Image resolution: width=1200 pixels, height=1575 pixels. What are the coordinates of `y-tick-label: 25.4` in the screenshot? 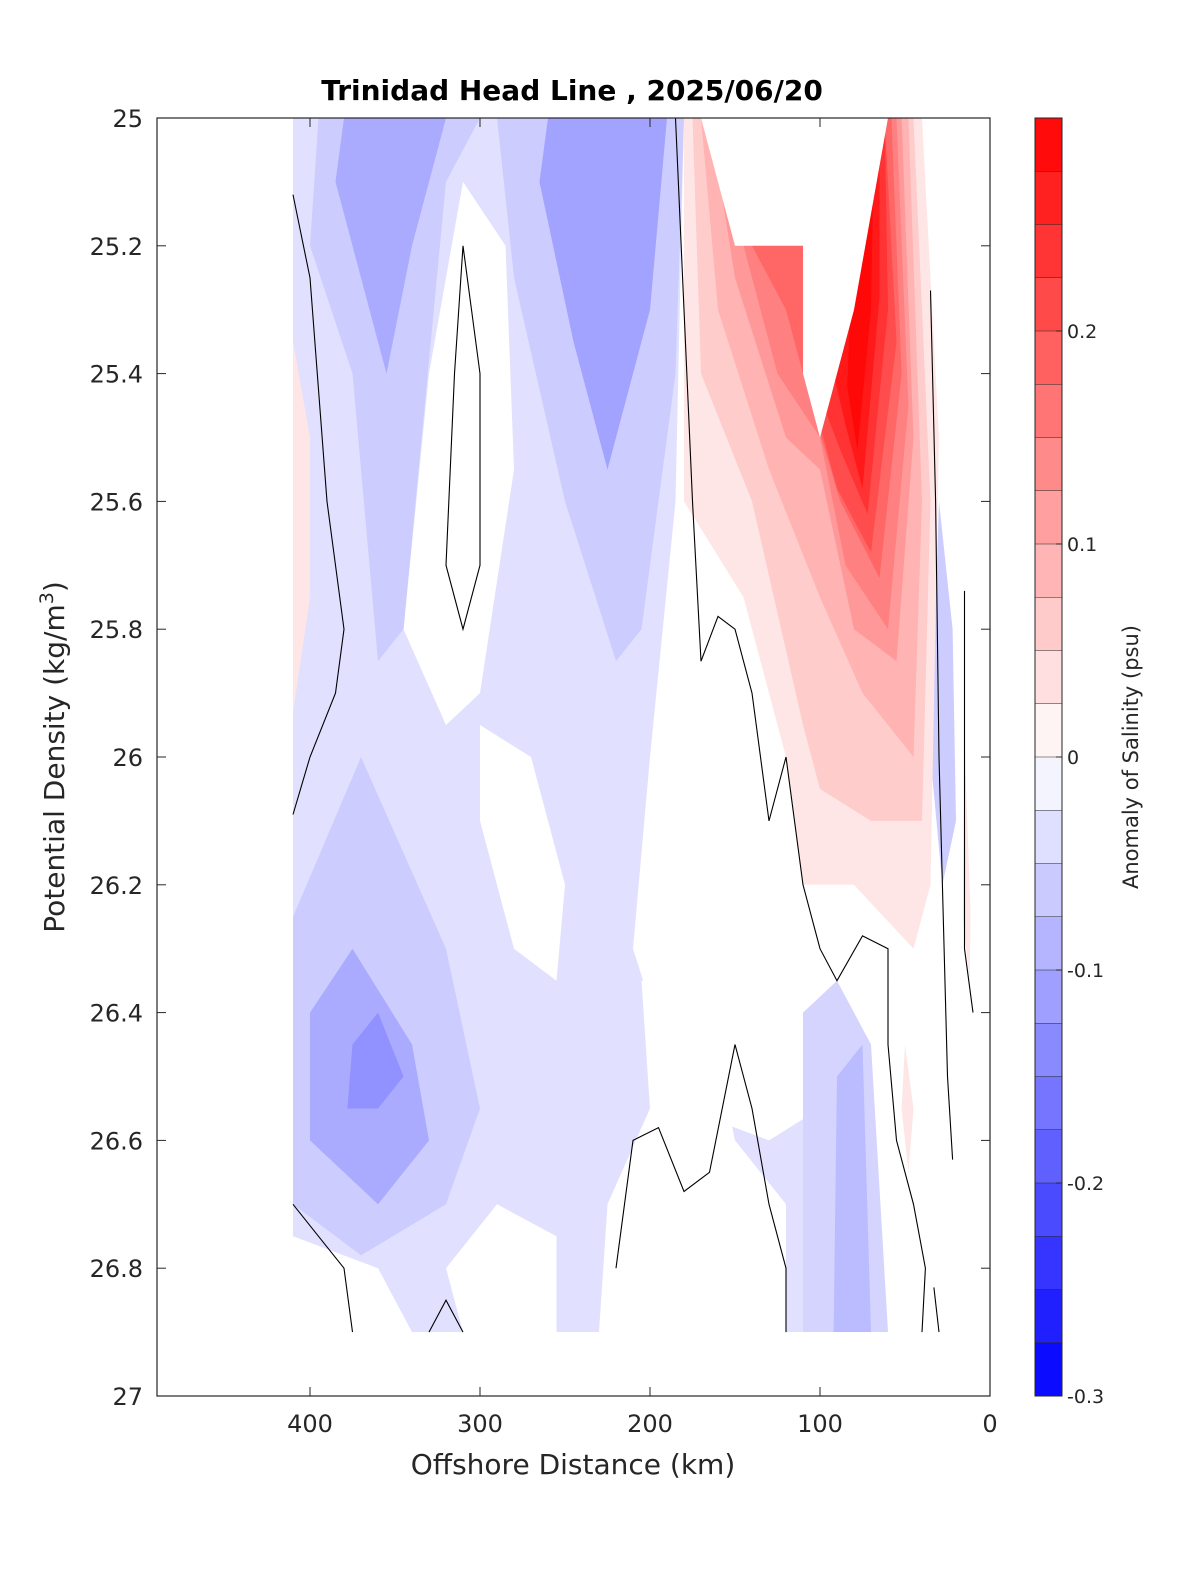 It's located at (116, 375).